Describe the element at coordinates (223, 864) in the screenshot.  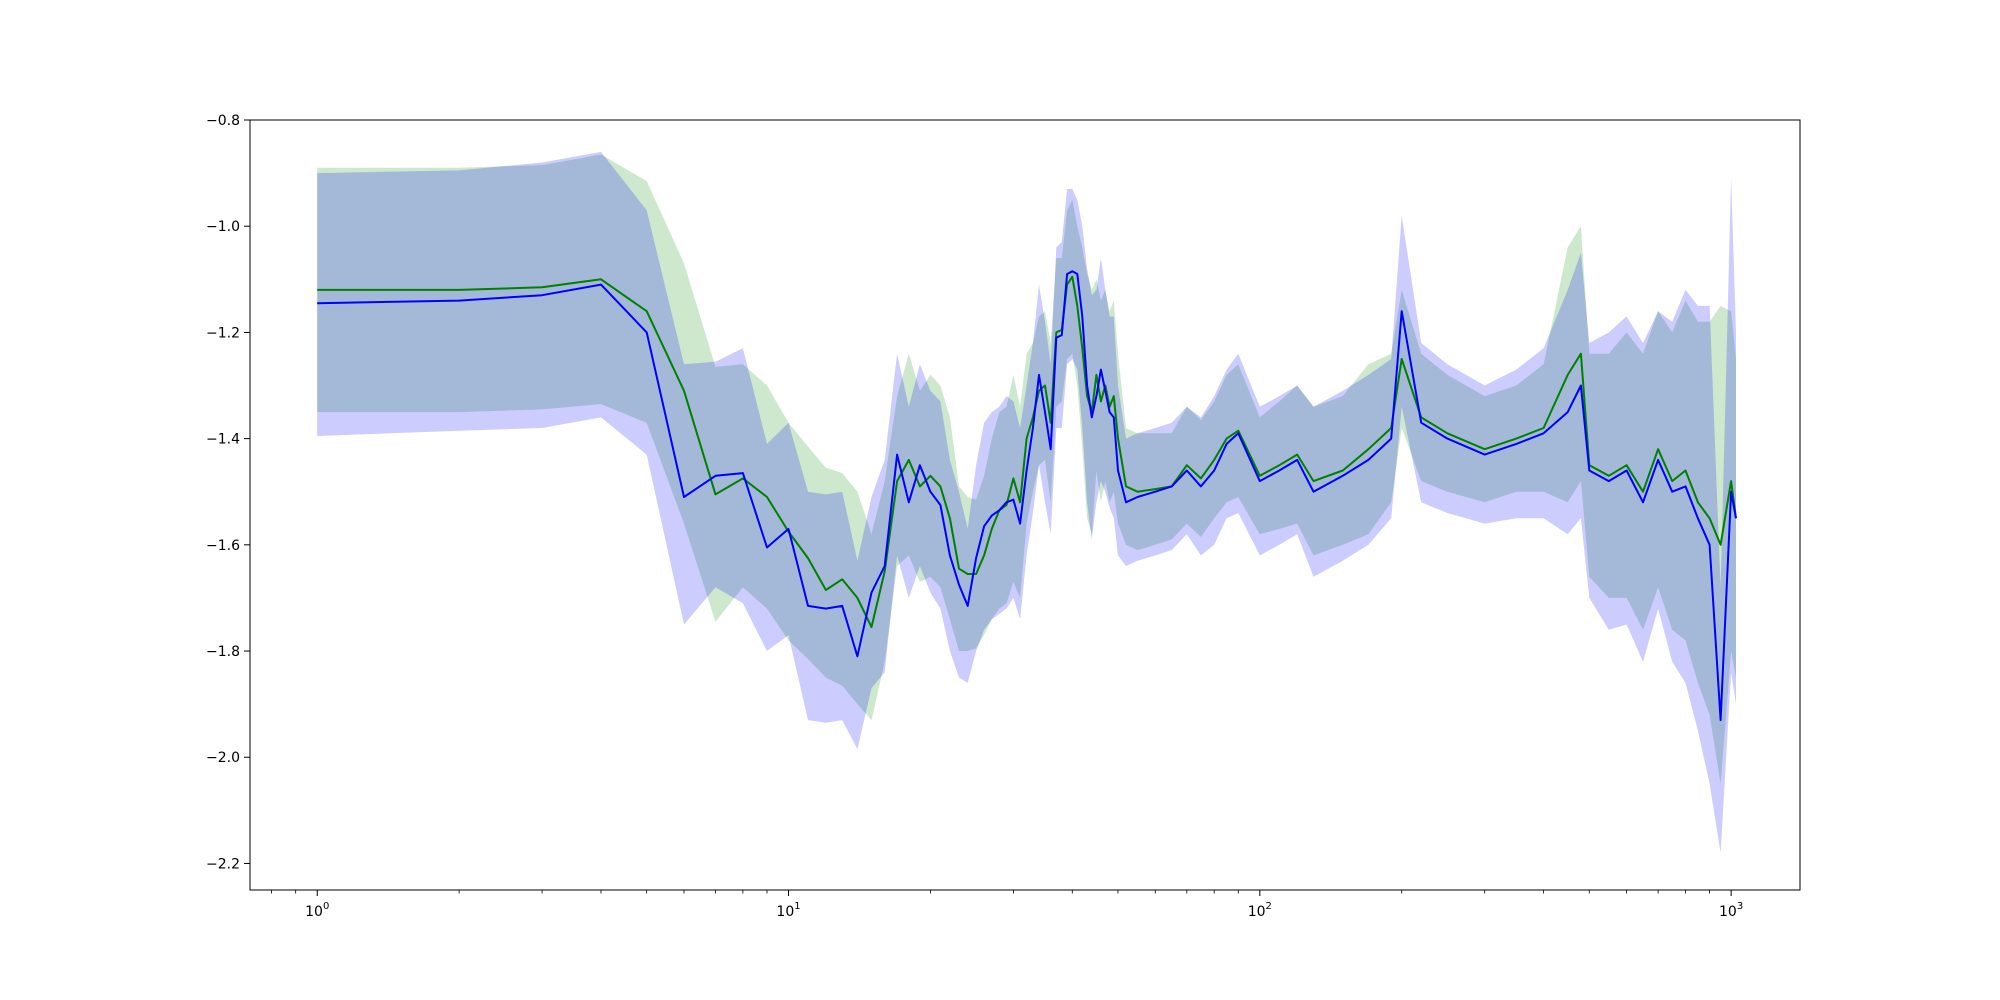
I see `y-tick-label: −2.2` at that location.